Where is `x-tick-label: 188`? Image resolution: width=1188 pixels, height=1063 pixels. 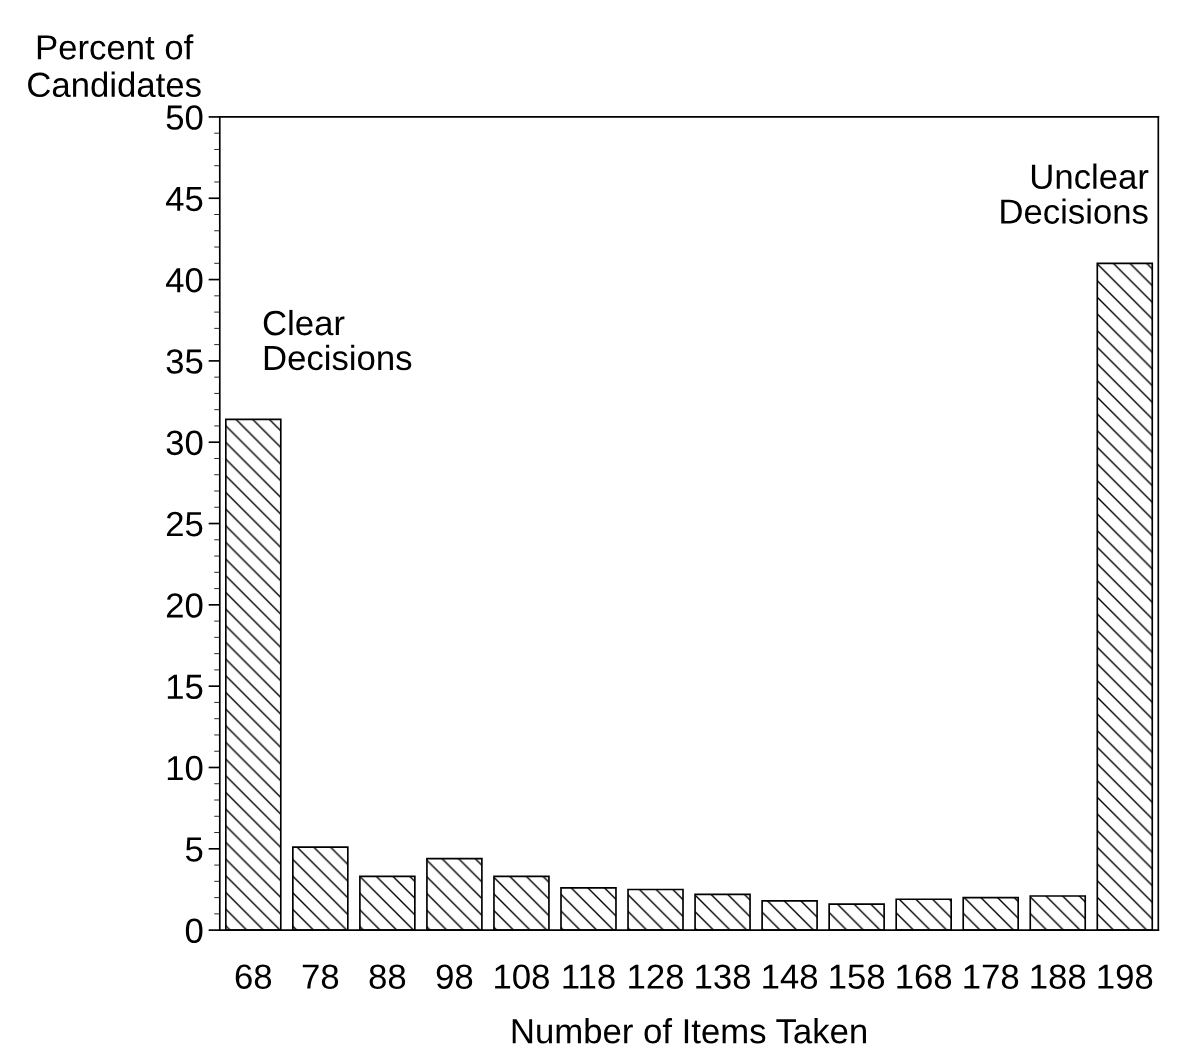
x-tick-label: 188 is located at coordinates (1058, 976).